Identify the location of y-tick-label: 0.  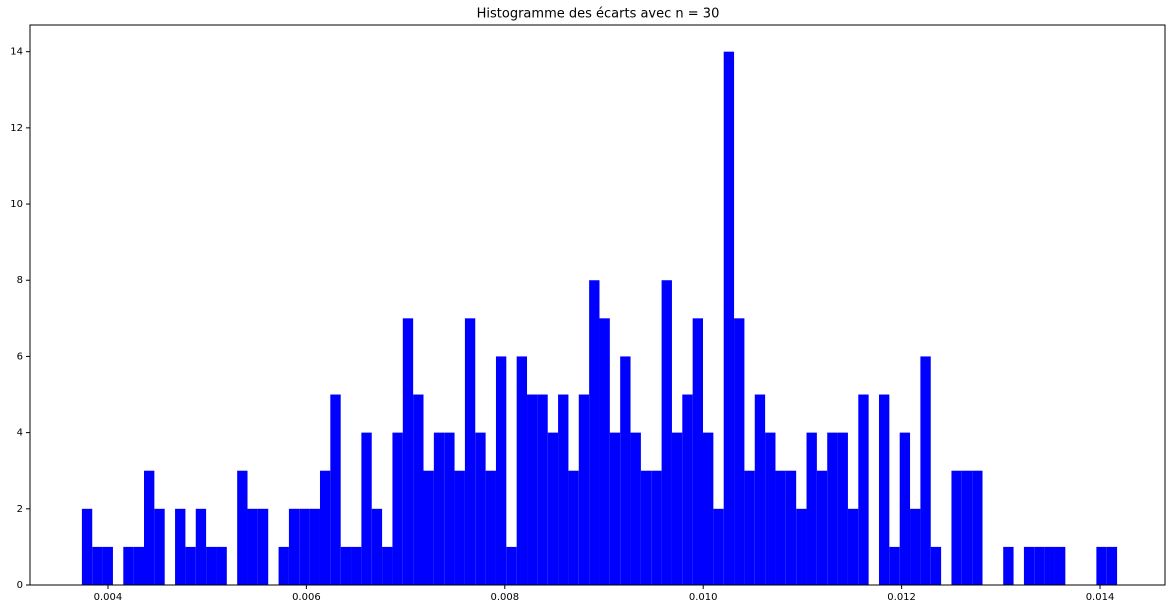
(20, 585).